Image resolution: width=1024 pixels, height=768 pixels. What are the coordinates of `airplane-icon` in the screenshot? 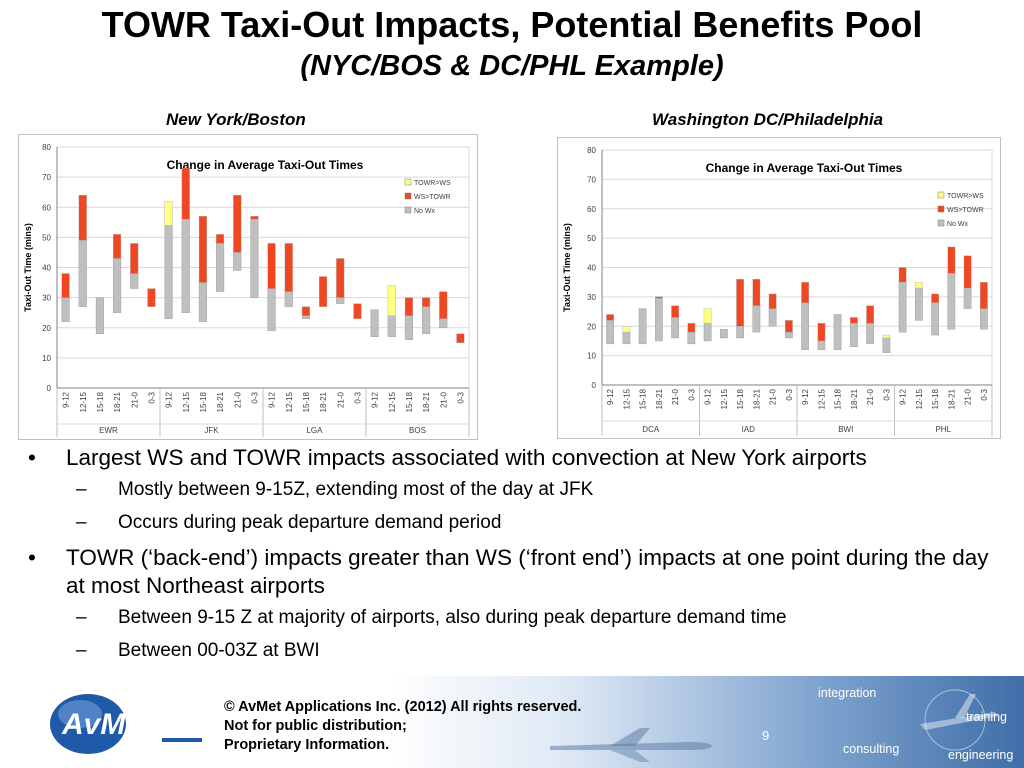 It's located at (631, 745).